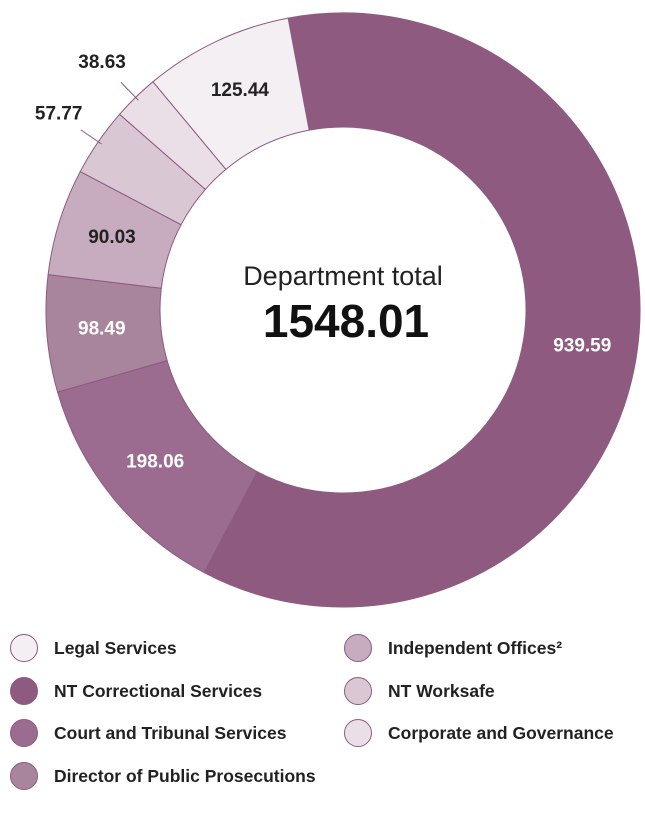 This screenshot has width=645, height=817. I want to click on legend-label: Director of Public Prosecutions, so click(185, 775).